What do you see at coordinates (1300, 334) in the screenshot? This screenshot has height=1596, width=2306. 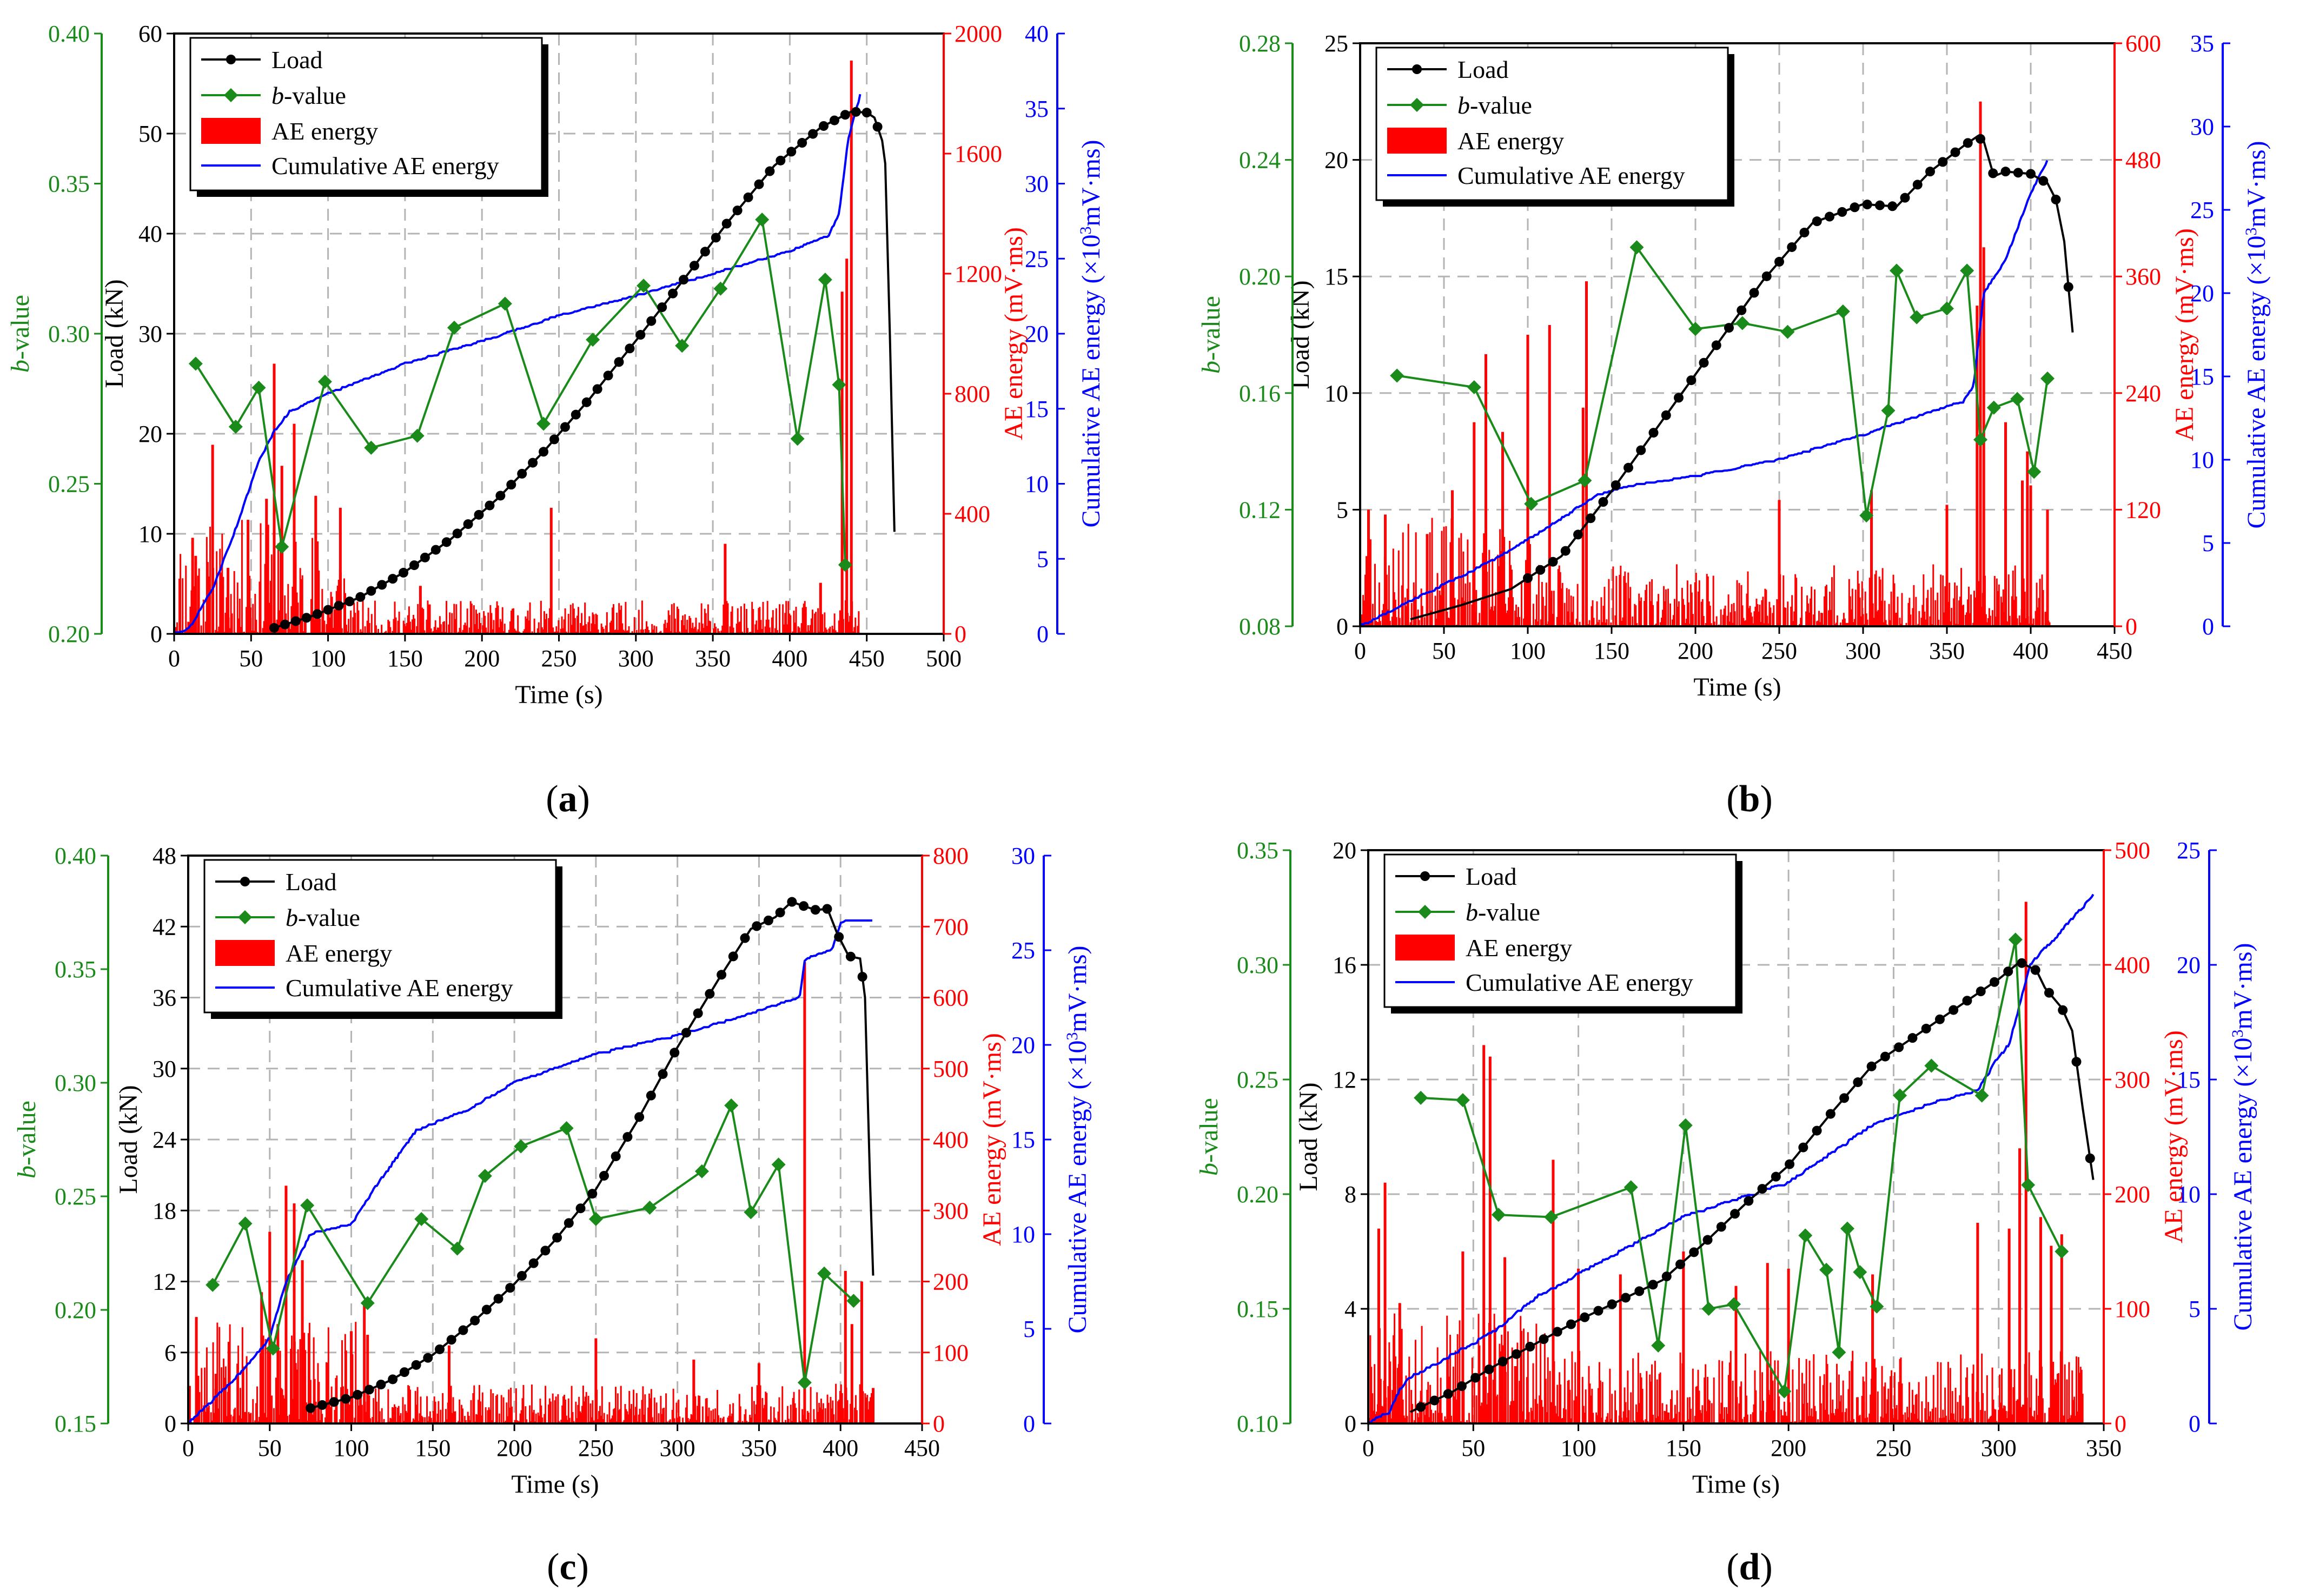 I see `load-axis-title: Load (kN)` at bounding box center [1300, 334].